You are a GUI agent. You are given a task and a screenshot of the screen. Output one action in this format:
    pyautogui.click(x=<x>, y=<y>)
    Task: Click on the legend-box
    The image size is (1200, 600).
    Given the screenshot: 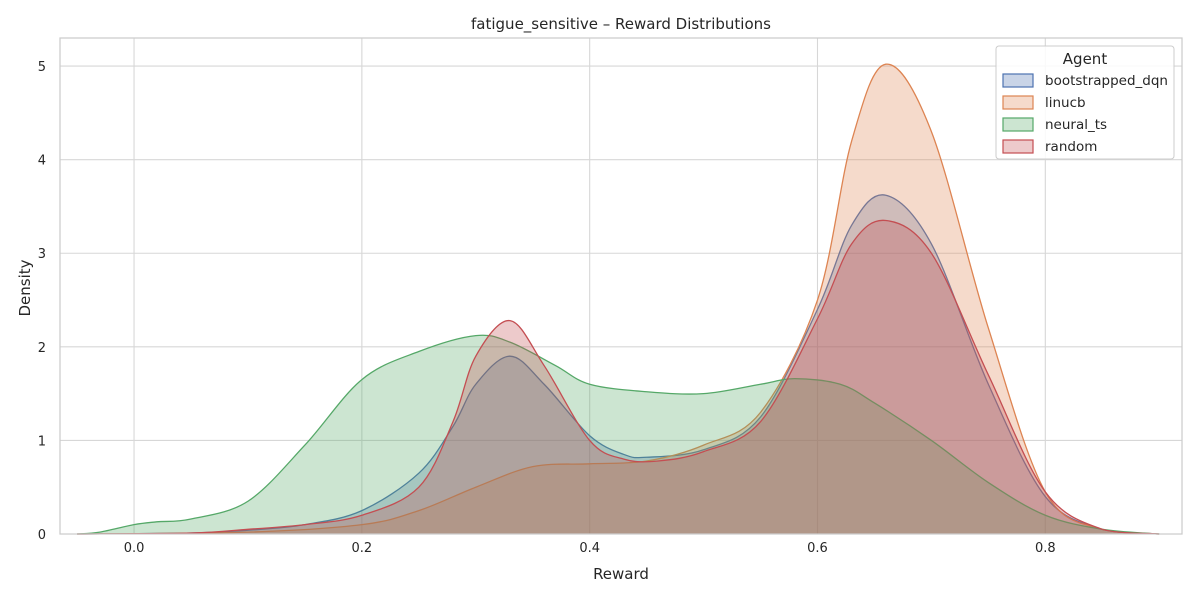 What is the action you would take?
    pyautogui.click(x=1085, y=102)
    